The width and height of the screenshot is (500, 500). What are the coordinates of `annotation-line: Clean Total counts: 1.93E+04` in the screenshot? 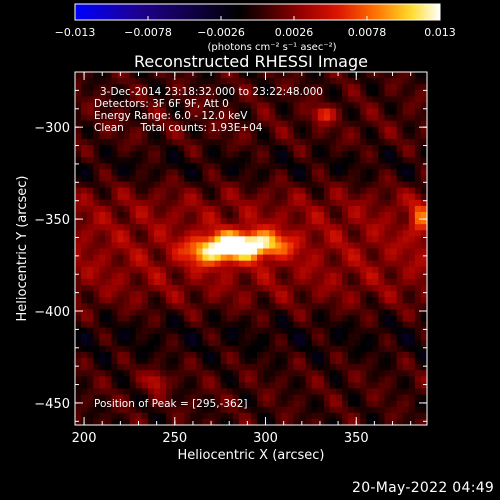 It's located at (178, 128).